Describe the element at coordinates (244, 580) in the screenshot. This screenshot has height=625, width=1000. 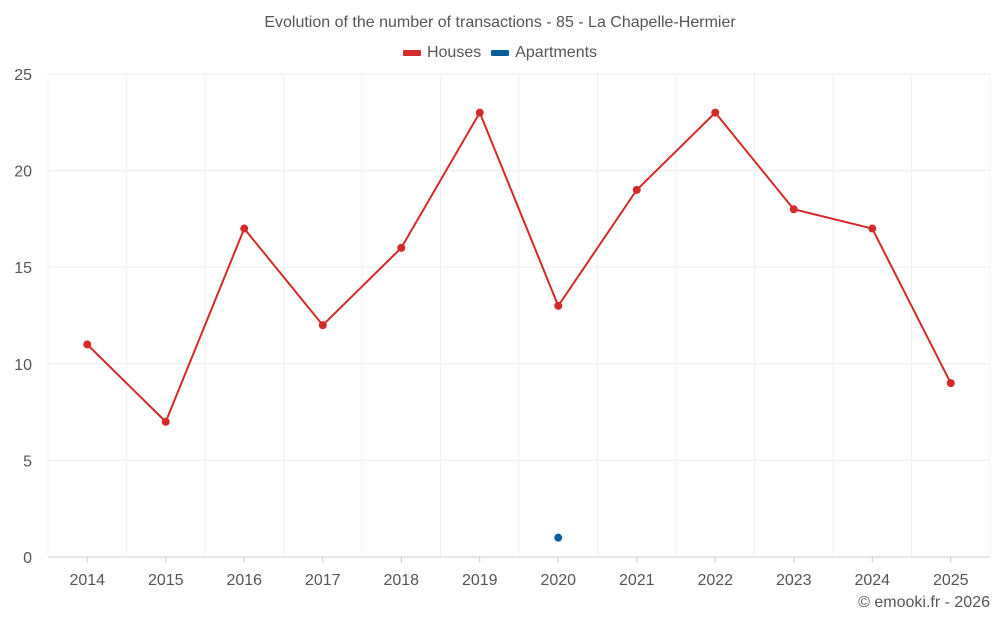
I see `x-tick-label-2016: 2016` at that location.